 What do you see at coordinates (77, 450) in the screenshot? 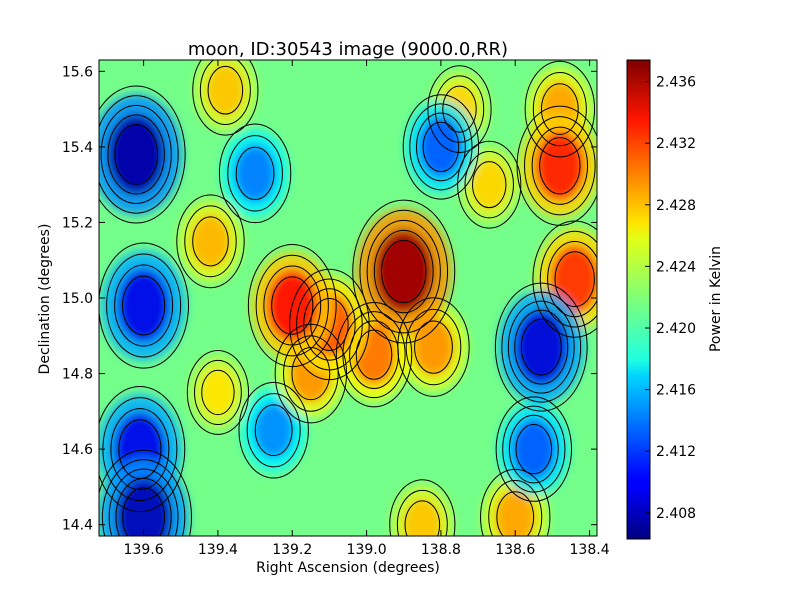
I see `y-tick-label: 14.6` at bounding box center [77, 450].